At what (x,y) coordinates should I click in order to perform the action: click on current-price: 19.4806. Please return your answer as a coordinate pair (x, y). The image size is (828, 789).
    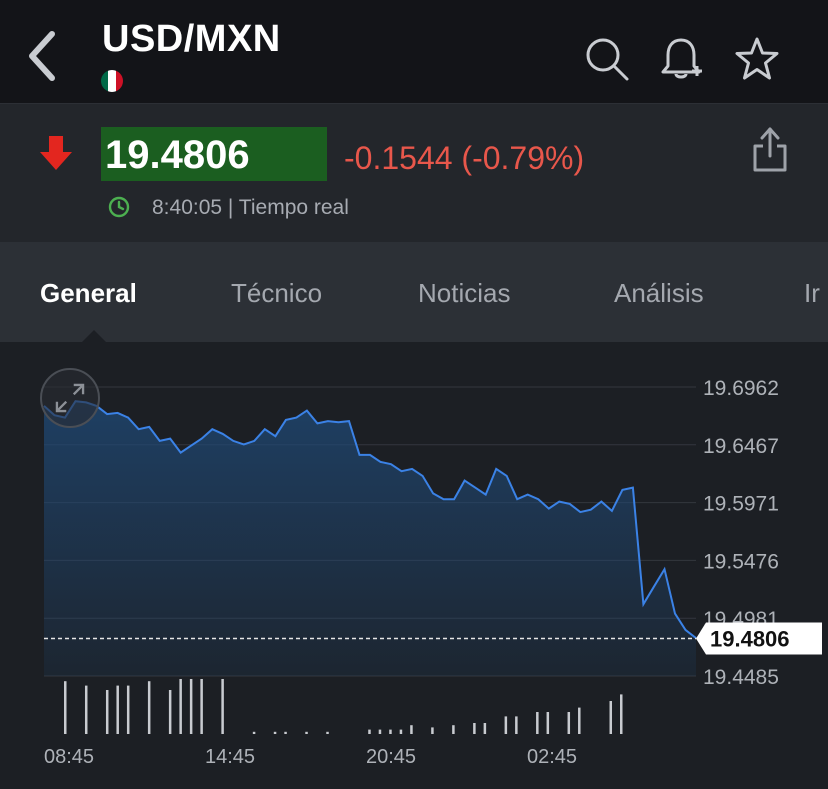
    Looking at the image, I should click on (214, 154).